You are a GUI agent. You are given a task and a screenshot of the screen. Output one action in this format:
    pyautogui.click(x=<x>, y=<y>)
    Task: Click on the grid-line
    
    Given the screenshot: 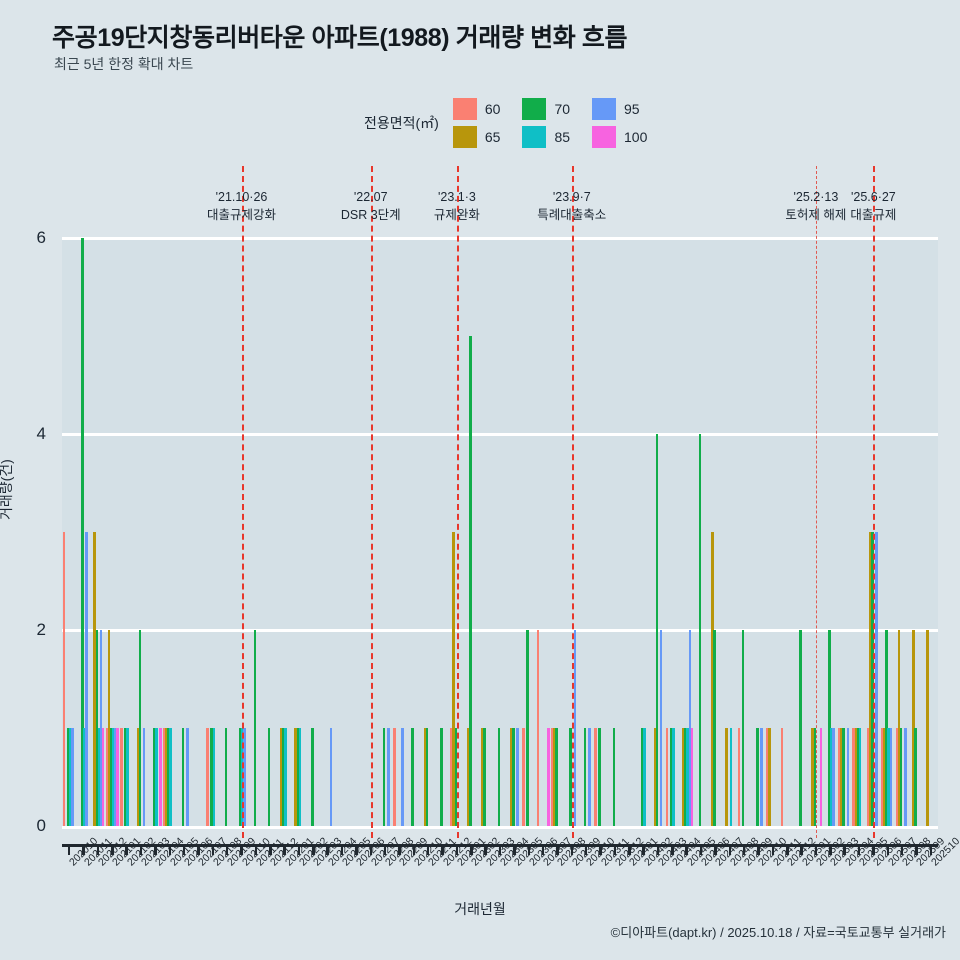 What is the action you would take?
    pyautogui.click(x=500, y=434)
    